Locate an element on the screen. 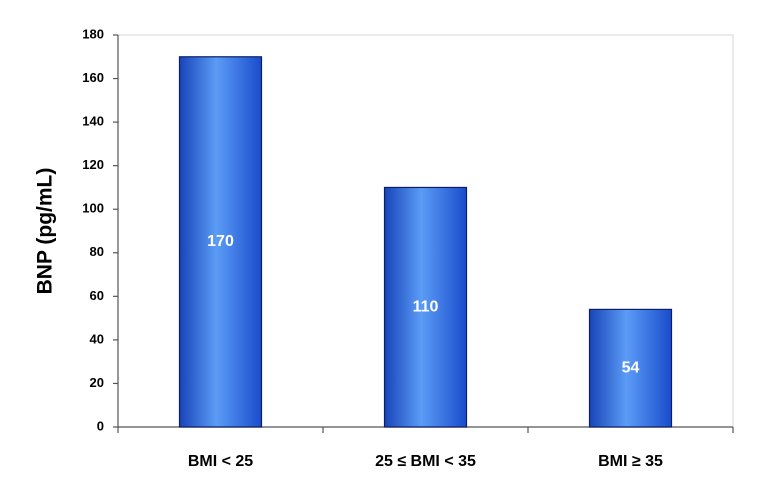 The image size is (767, 490). y-tick-label: 20 is located at coordinates (97, 382).